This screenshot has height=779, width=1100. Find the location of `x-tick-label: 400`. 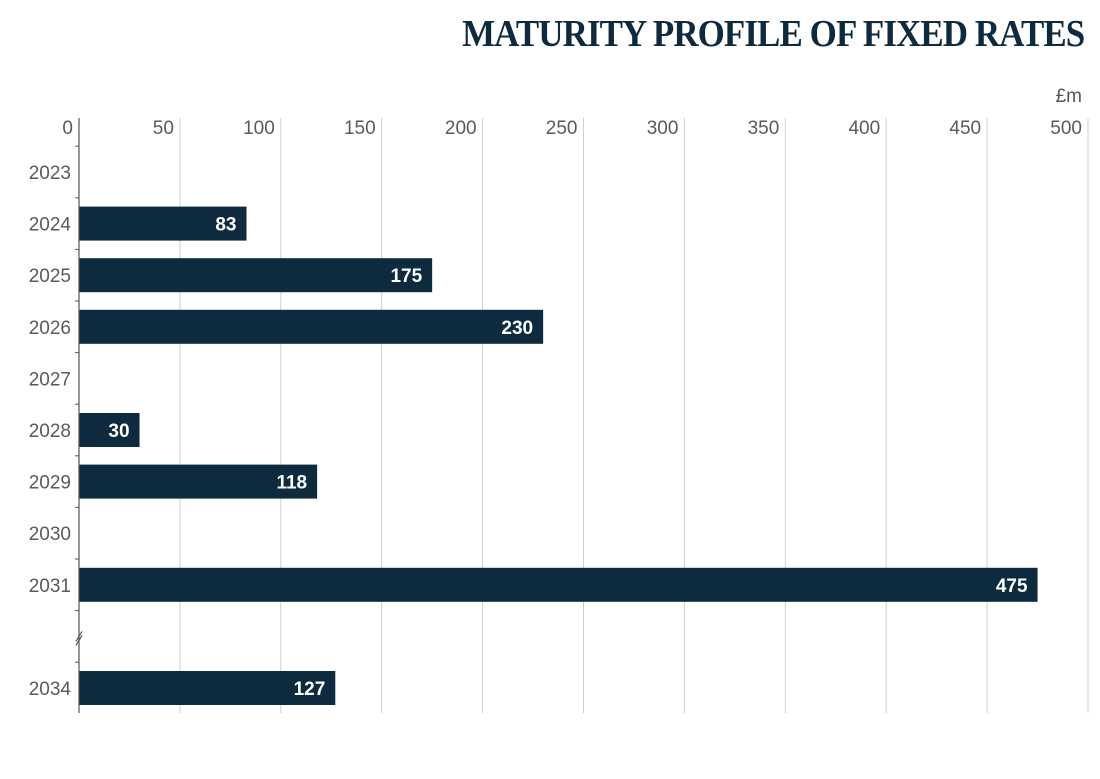

x-tick-label: 400 is located at coordinates (864, 128).